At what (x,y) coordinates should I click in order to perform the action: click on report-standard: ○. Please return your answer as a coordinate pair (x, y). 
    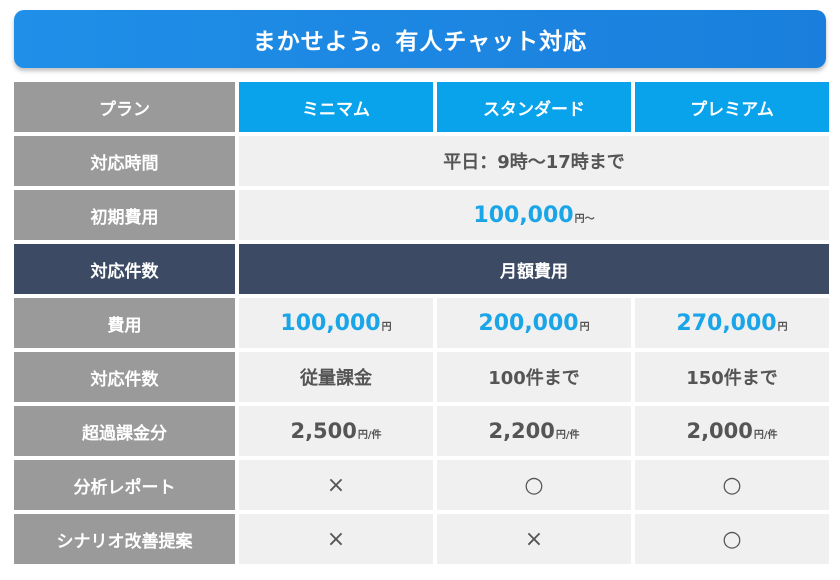
    Looking at the image, I should click on (534, 485).